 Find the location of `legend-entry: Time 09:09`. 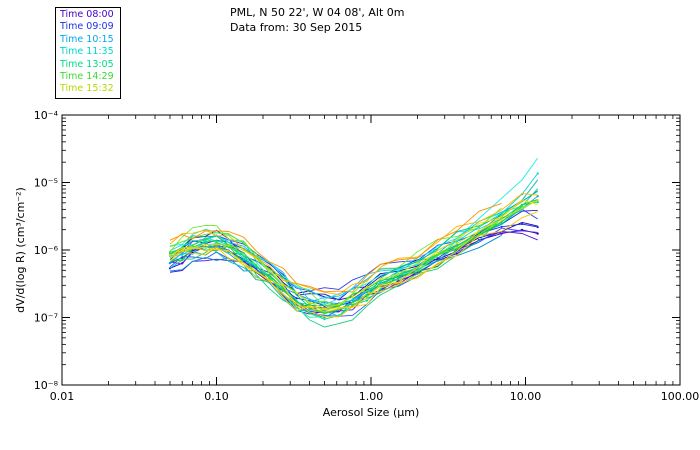

legend-entry: Time 09:09 is located at coordinates (87, 27).